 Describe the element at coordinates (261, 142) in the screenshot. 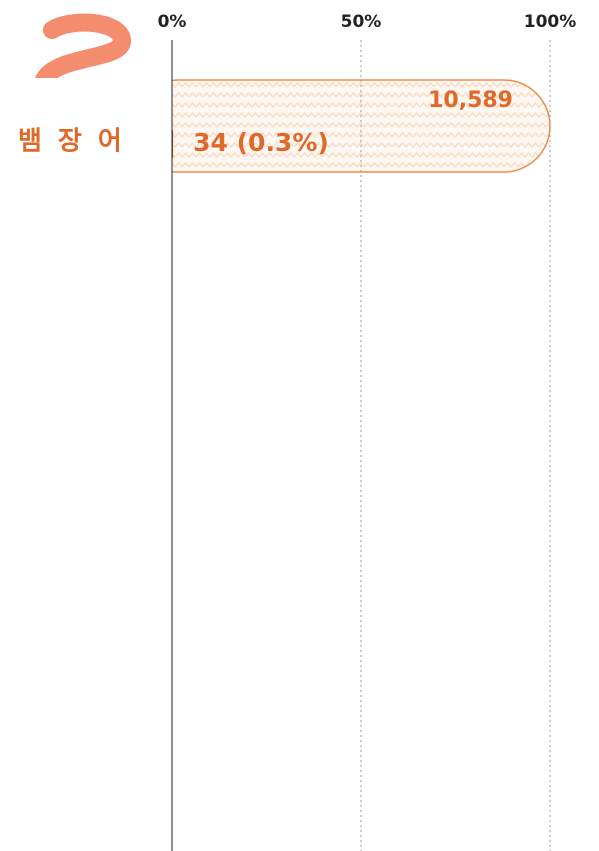

I see `value-label: 34 (0.3%)` at that location.